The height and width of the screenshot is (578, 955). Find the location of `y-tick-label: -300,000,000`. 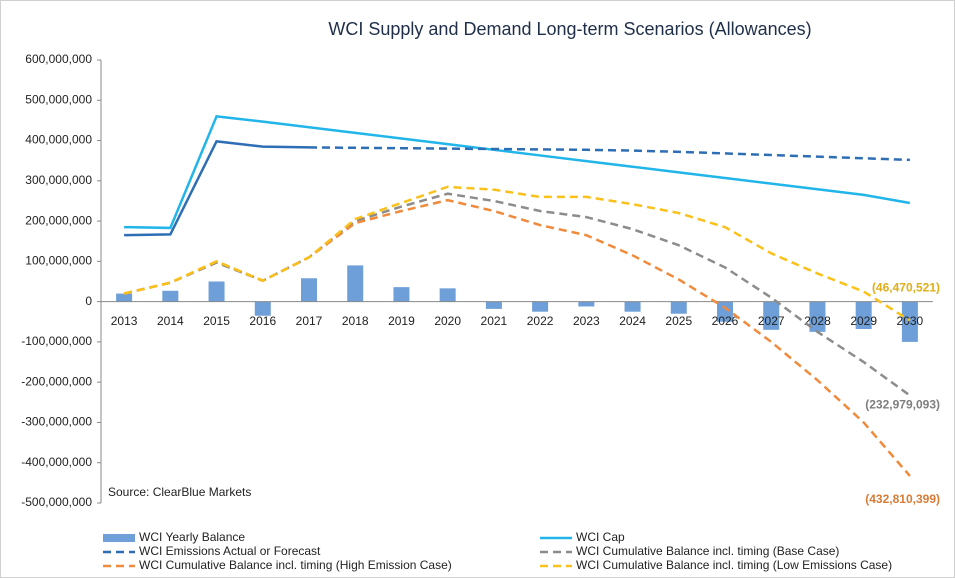

y-tick-label: -300,000,000 is located at coordinates (56, 422).